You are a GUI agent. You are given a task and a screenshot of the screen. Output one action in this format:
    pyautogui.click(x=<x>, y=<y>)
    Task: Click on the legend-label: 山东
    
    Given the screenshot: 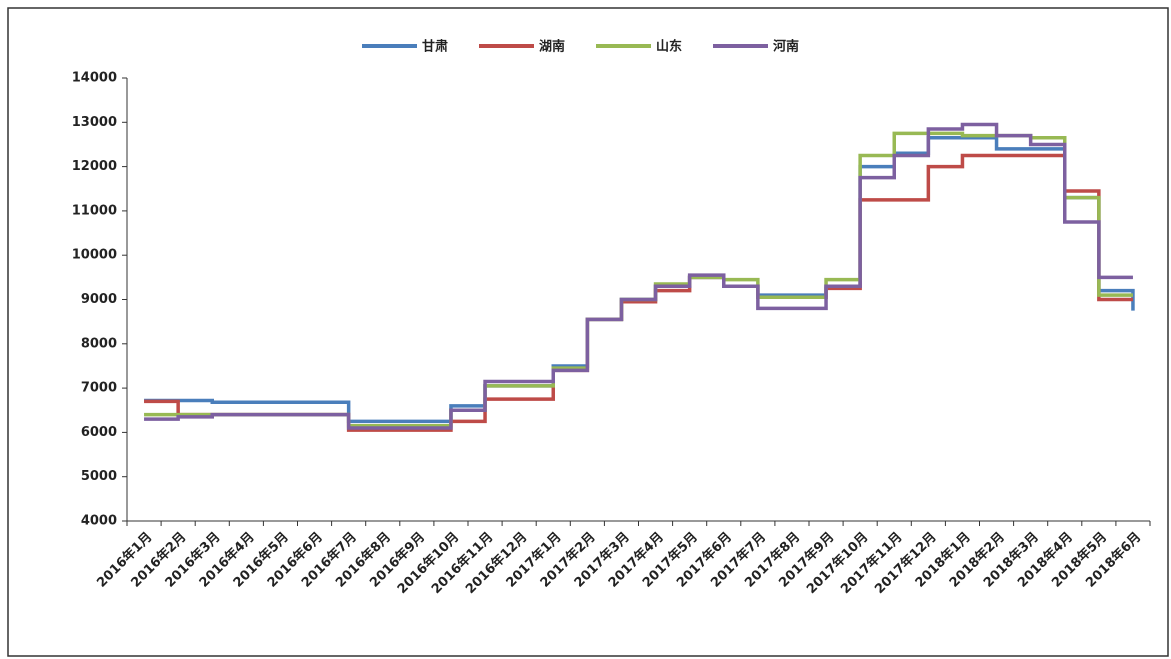 What is the action you would take?
    pyautogui.click(x=669, y=47)
    